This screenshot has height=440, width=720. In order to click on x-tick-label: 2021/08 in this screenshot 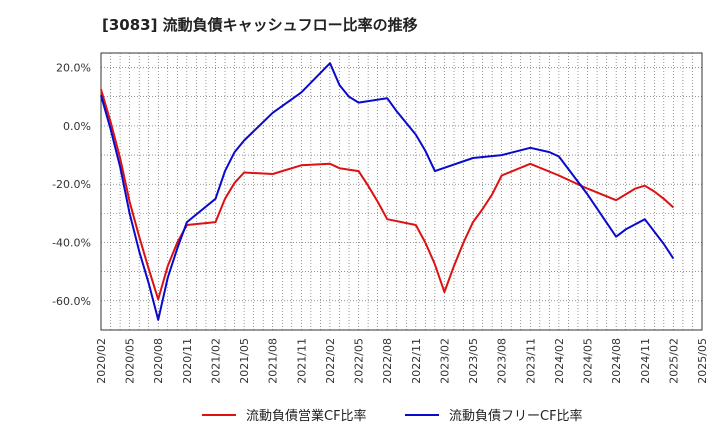, I will do `click(273, 361)`.